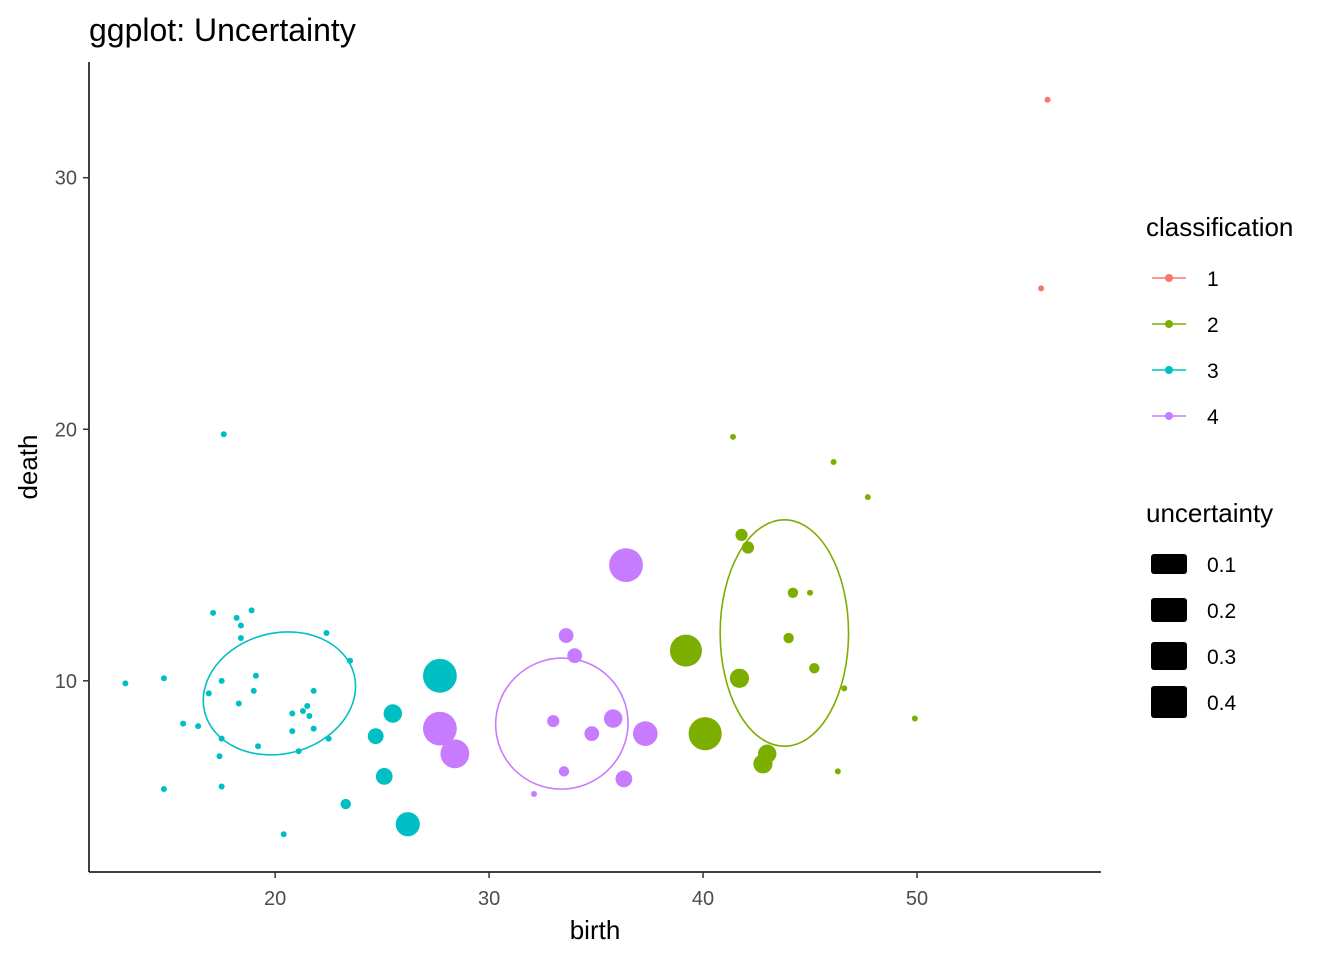 The width and height of the screenshot is (1344, 960). I want to click on x-axis-title: birth, so click(595, 930).